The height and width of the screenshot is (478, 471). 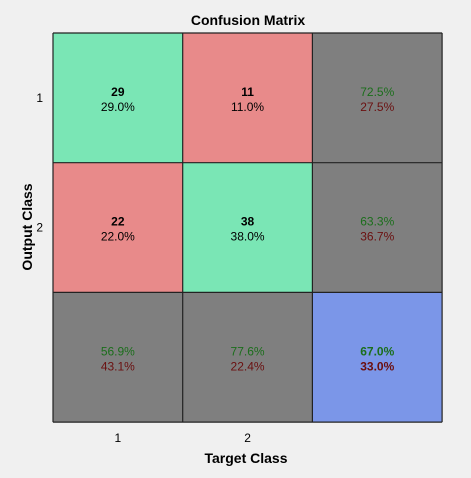 I want to click on y-axis-label: Output Class, so click(x=27, y=226).